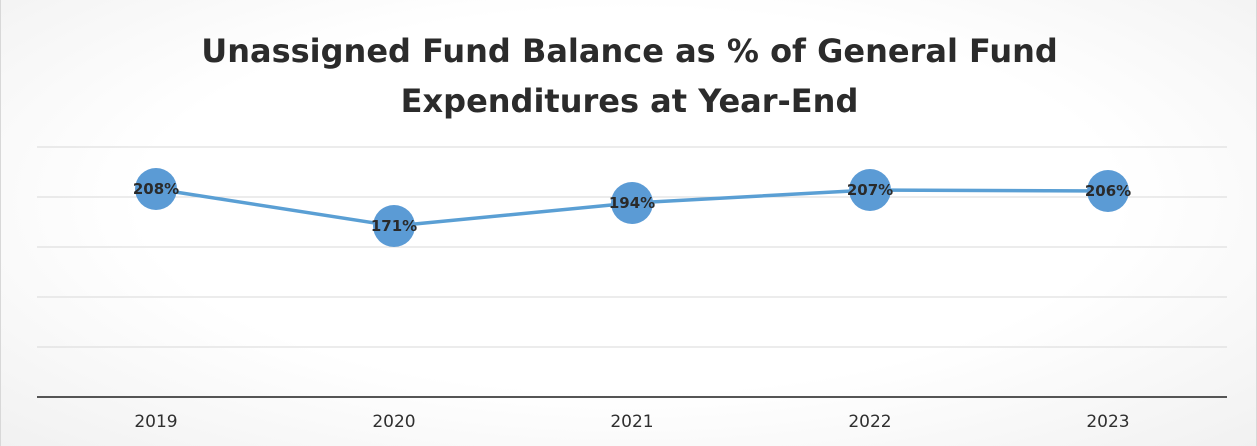  I want to click on x-tick-label: 2022, so click(869, 422).